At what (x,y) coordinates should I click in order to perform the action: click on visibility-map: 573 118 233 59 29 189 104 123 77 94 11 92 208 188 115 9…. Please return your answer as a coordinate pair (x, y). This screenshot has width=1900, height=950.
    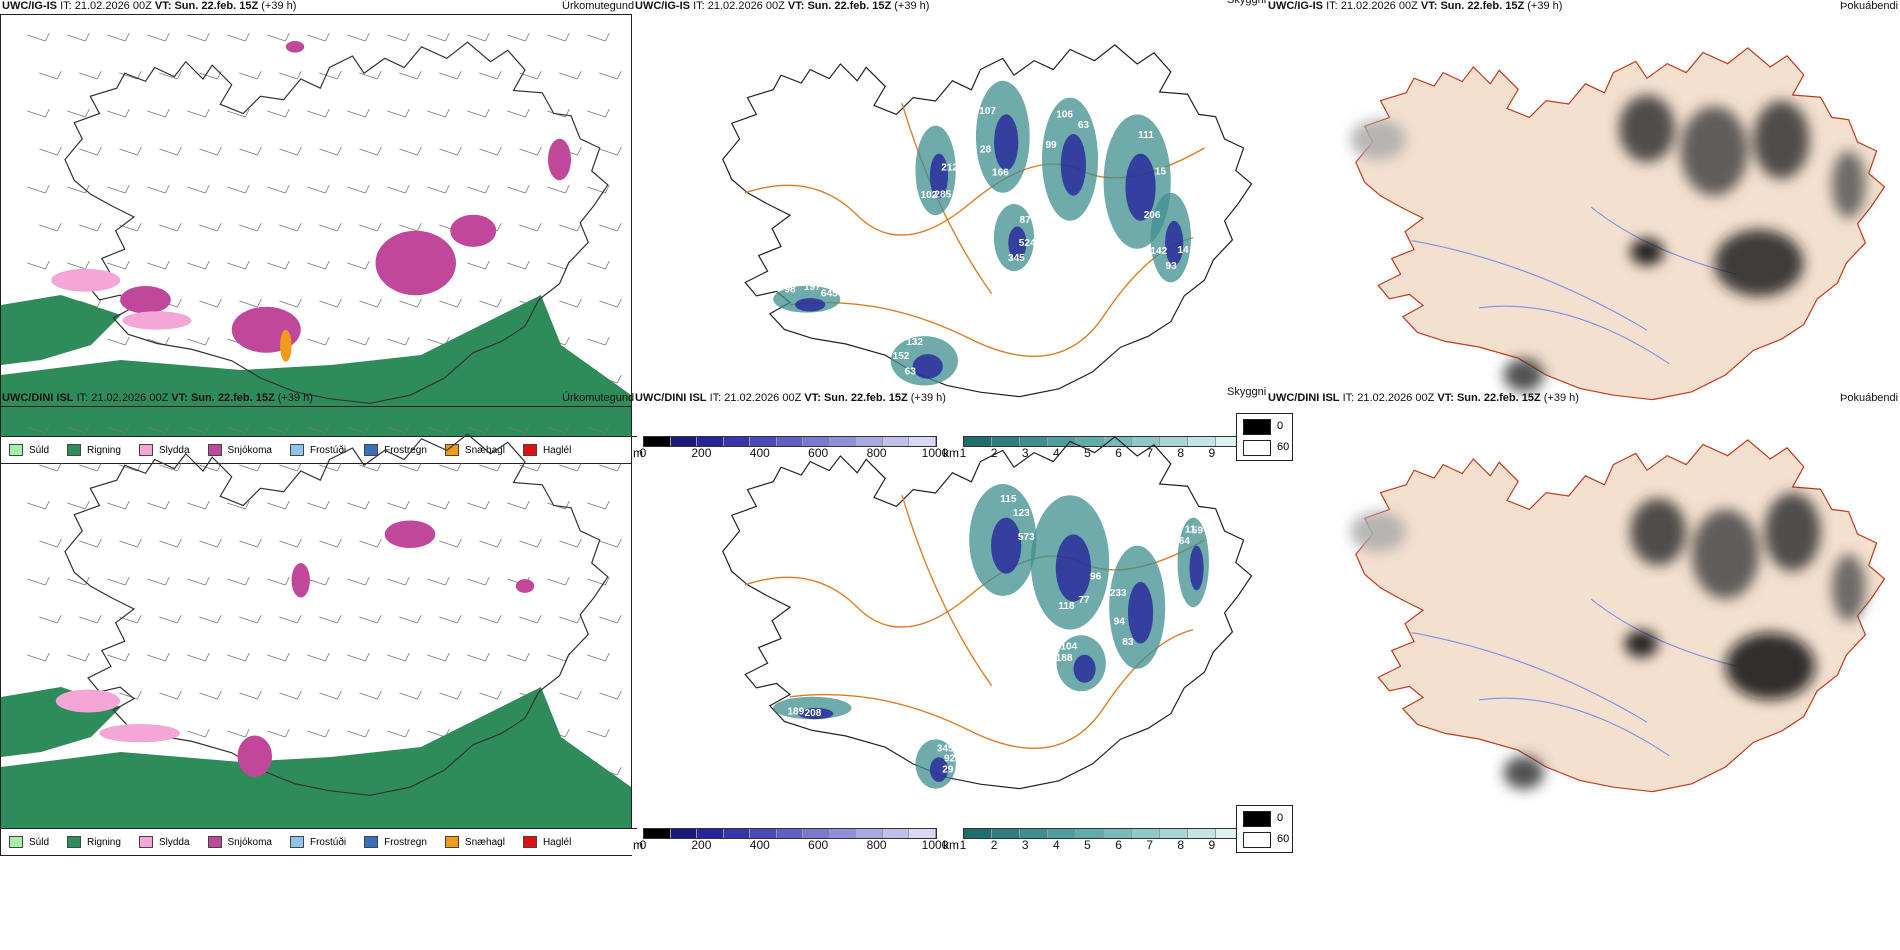
    Looking at the image, I should click on (949, 616).